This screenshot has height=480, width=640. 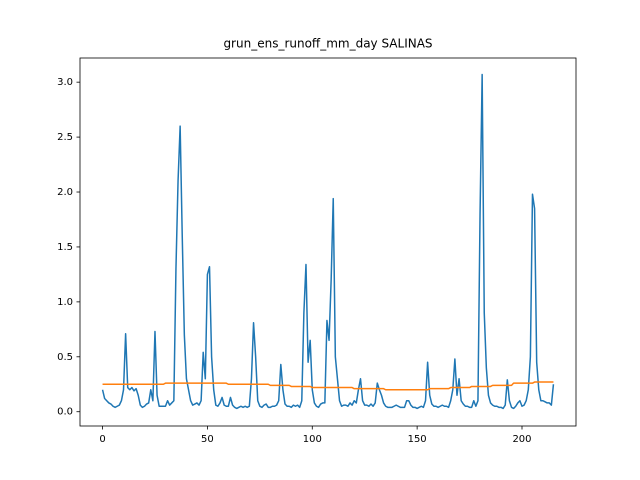 I want to click on chart-title: grun_ens_runoff_mm_day SALINAS, so click(x=327, y=44).